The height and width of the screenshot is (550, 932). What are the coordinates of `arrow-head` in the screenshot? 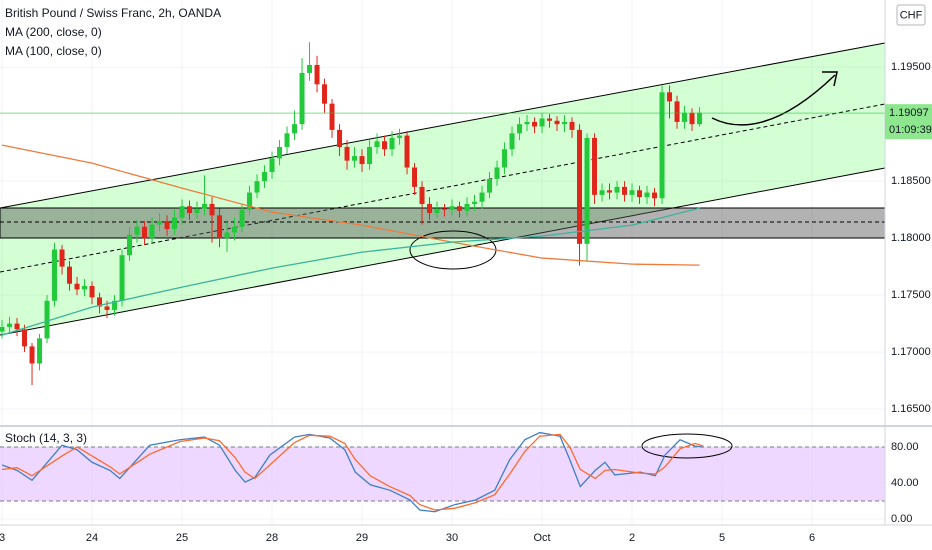 It's located at (830, 79).